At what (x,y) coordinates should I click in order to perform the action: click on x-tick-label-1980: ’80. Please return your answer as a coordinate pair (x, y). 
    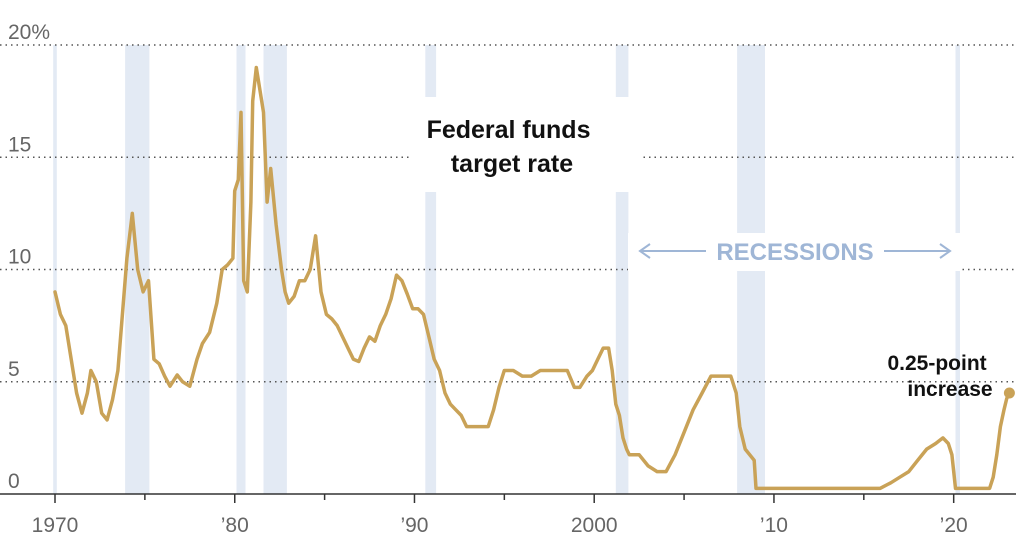
    Looking at the image, I should click on (235, 525).